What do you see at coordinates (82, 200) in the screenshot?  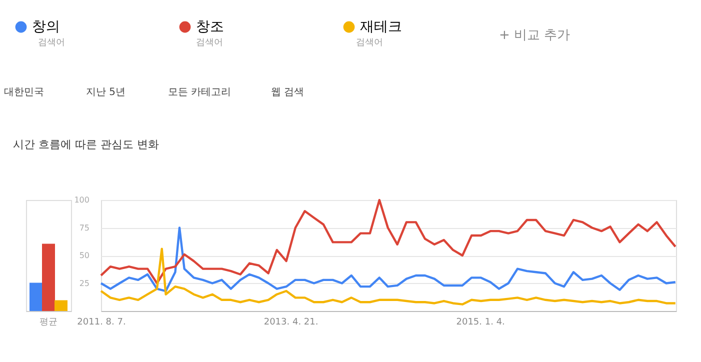 I see `y-tick-label: 100` at bounding box center [82, 200].